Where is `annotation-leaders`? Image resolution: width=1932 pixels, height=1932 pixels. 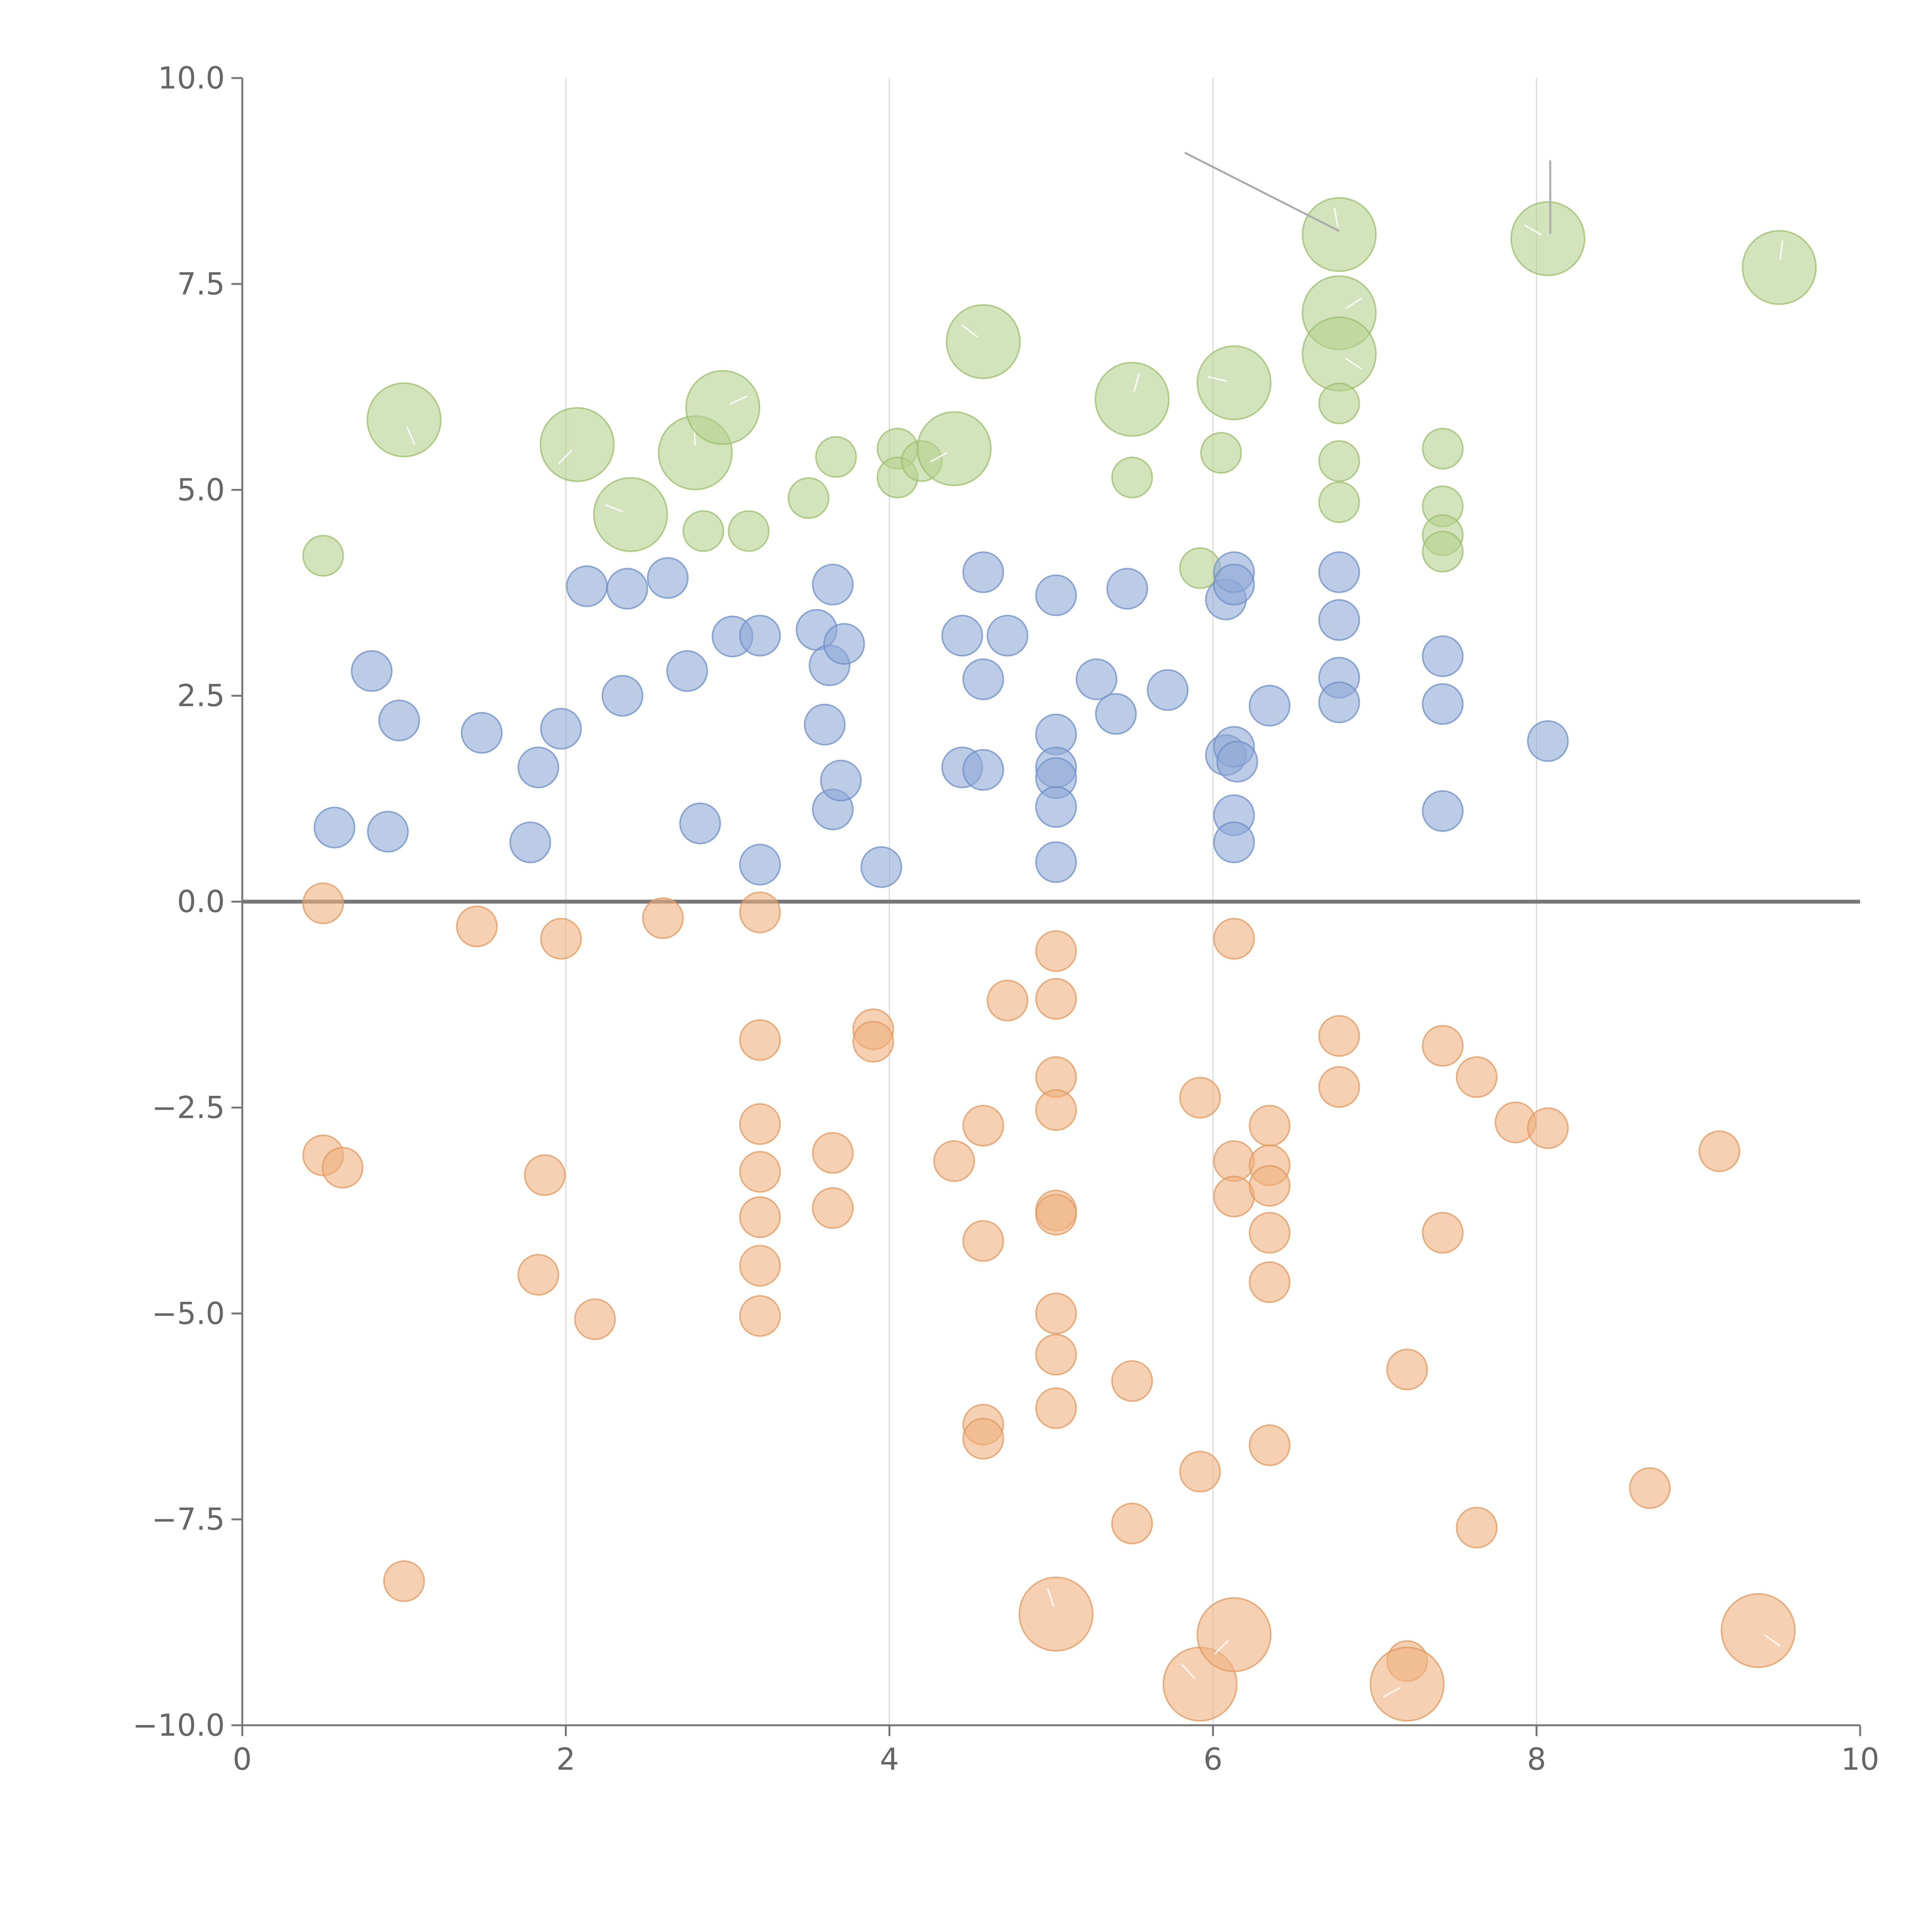 annotation-leaders is located at coordinates (1368, 192).